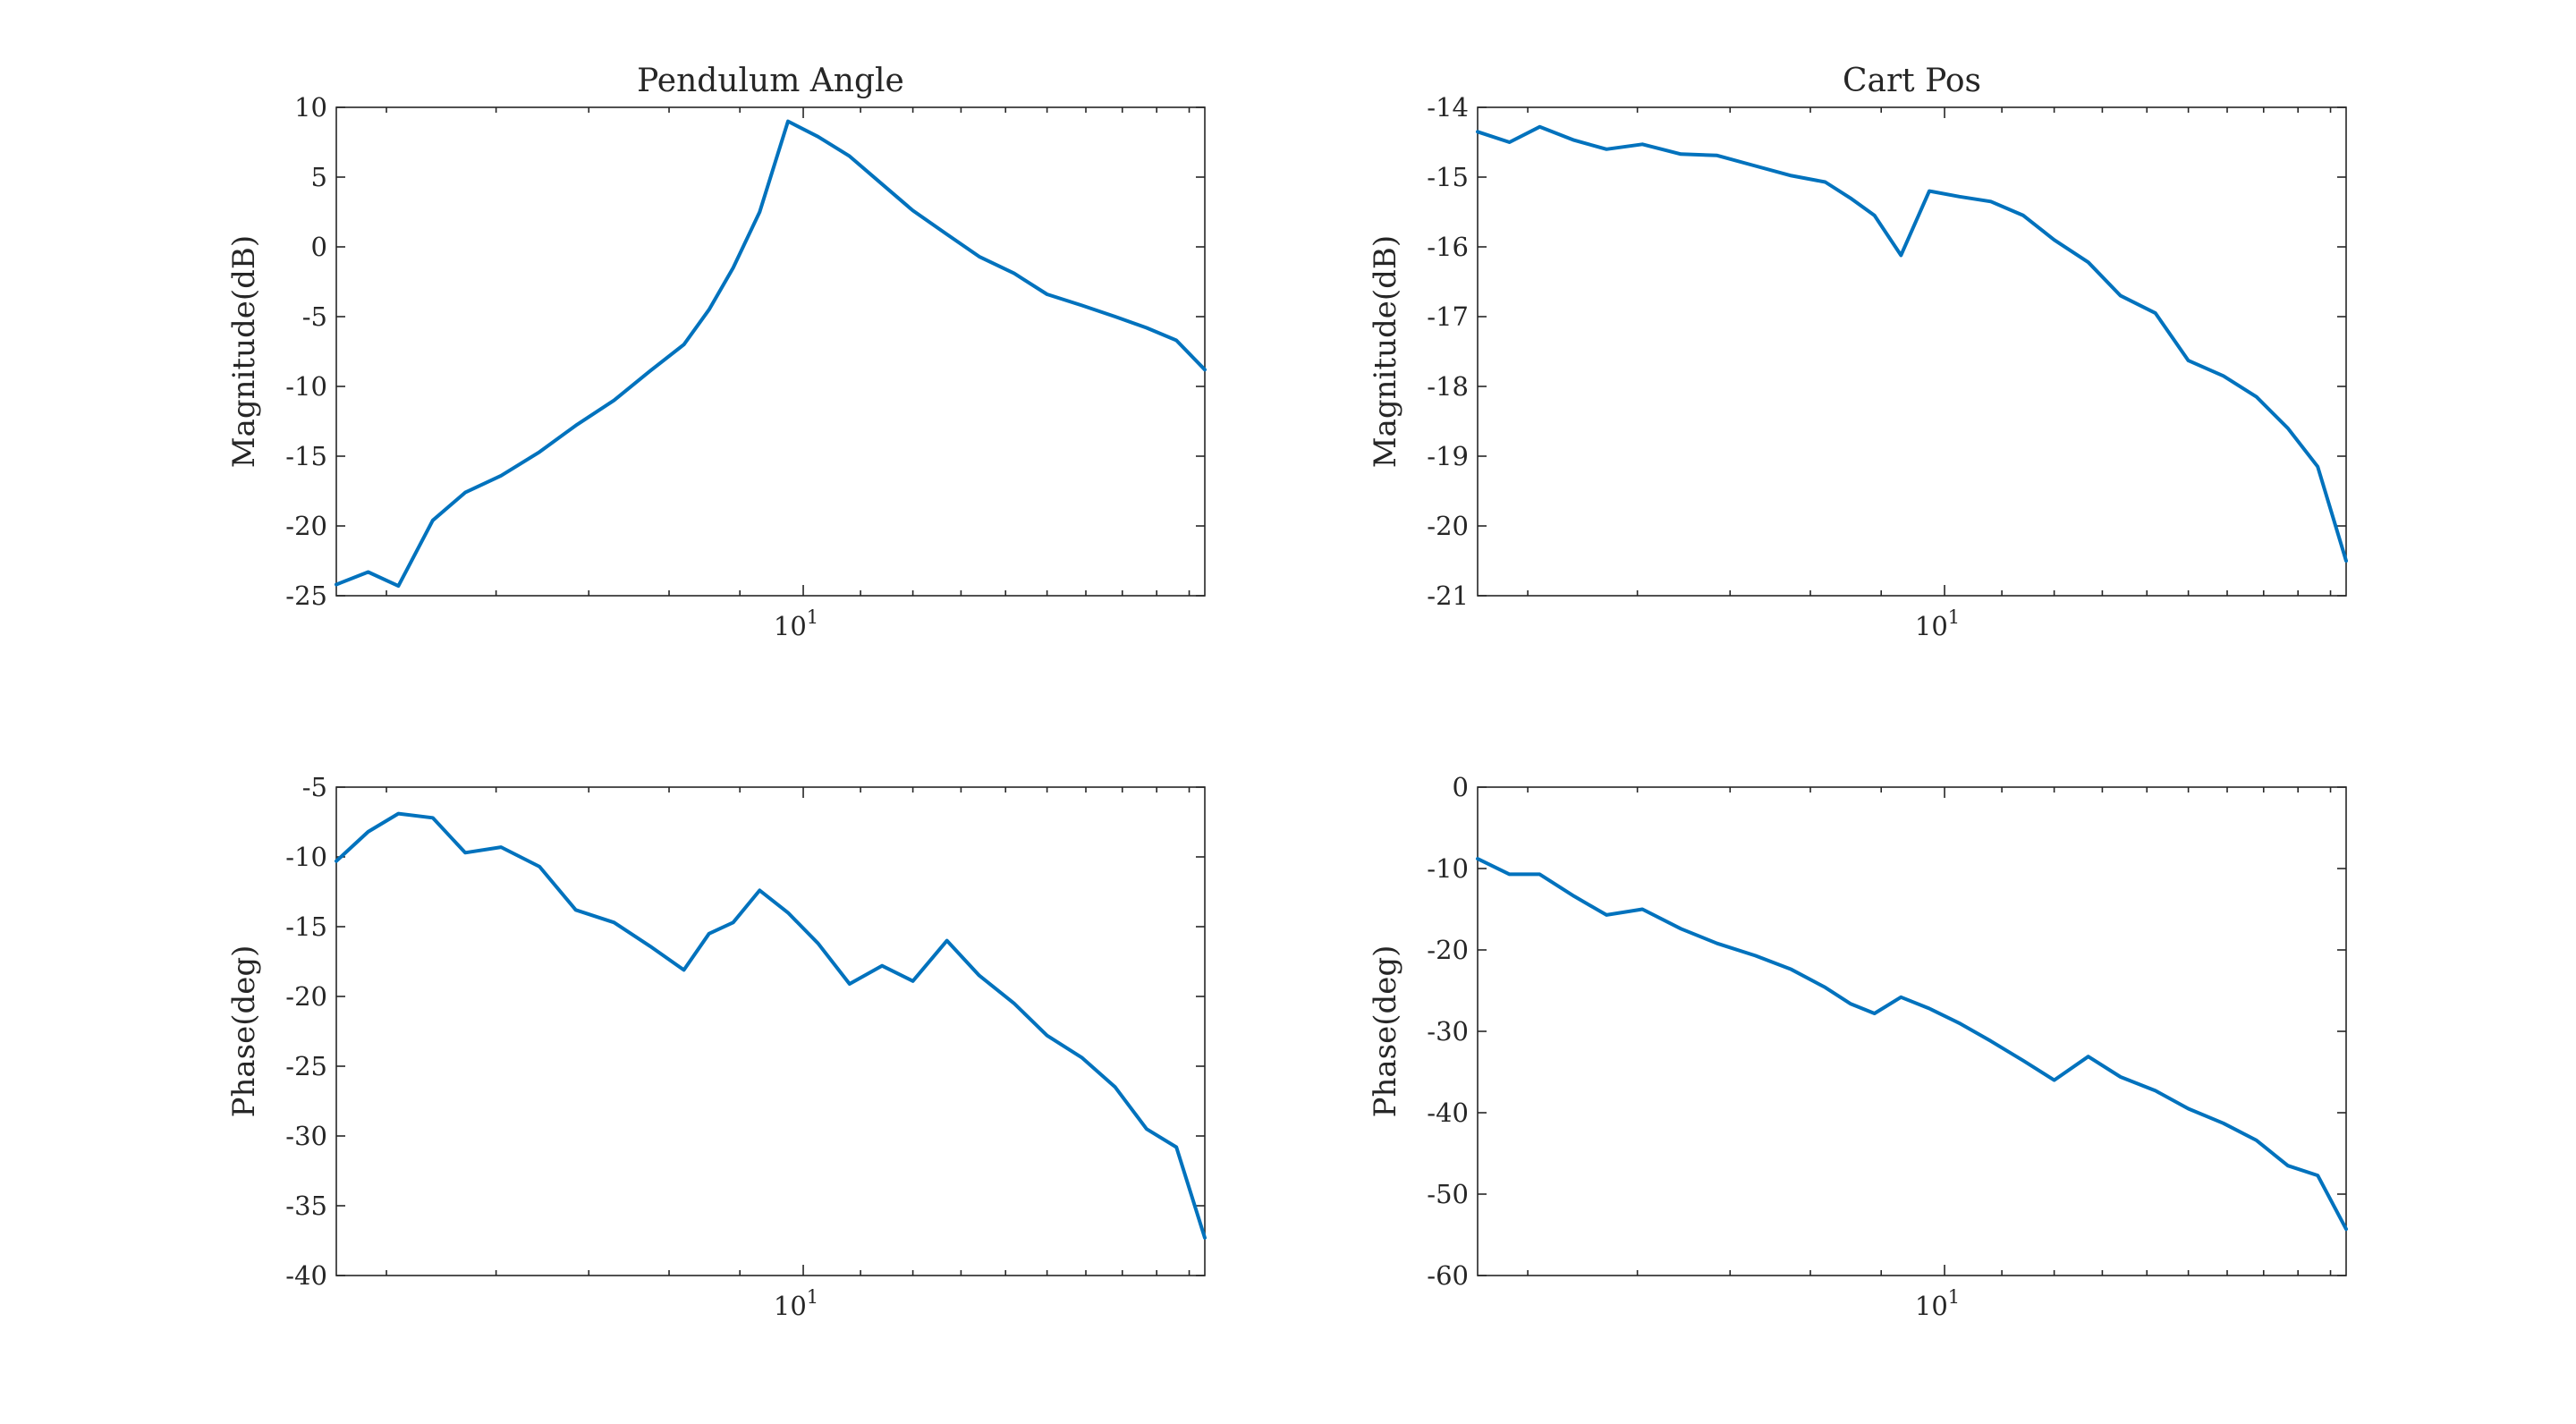 The image size is (2576, 1424). What do you see at coordinates (244, 351) in the screenshot?
I see `pendulum-magnitude-ylabel: Magnitude(dB)` at bounding box center [244, 351].